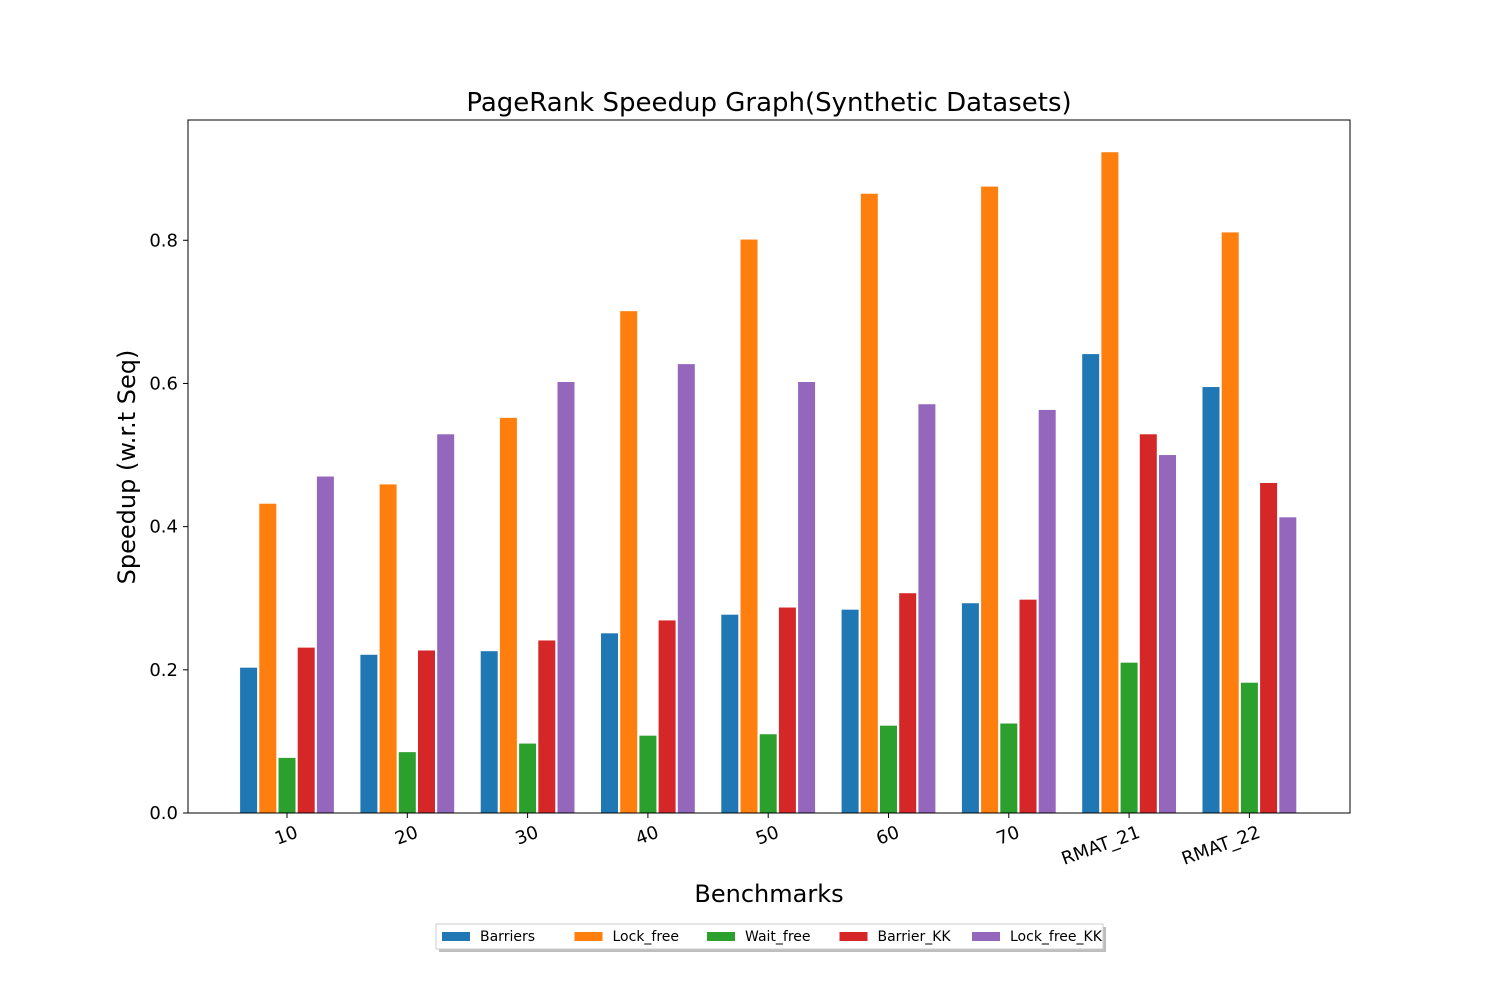 The width and height of the screenshot is (1500, 1000). Describe the element at coordinates (163, 383) in the screenshot. I see `y-tick-label: 0.6` at that location.